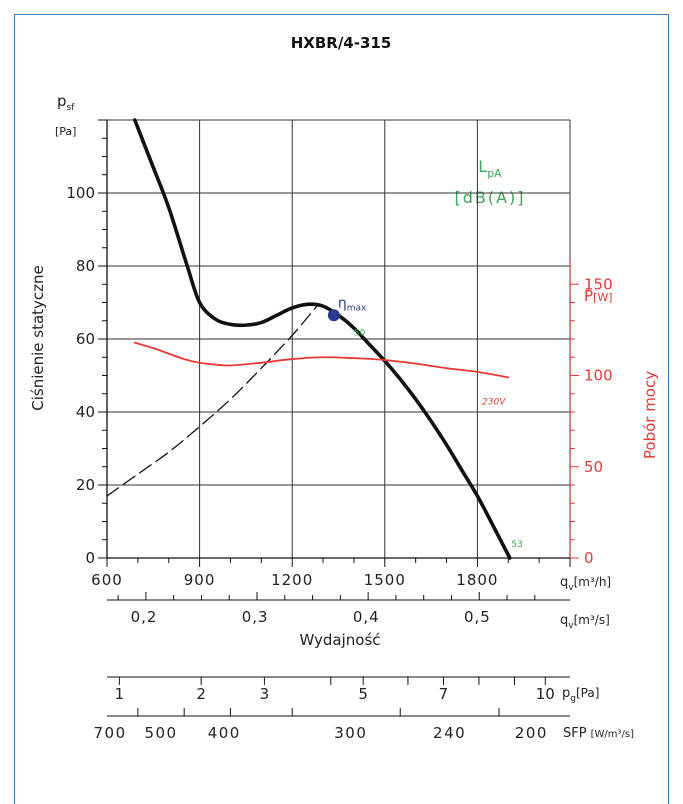  I want to click on sfp-scale-label: 400, so click(224, 733).